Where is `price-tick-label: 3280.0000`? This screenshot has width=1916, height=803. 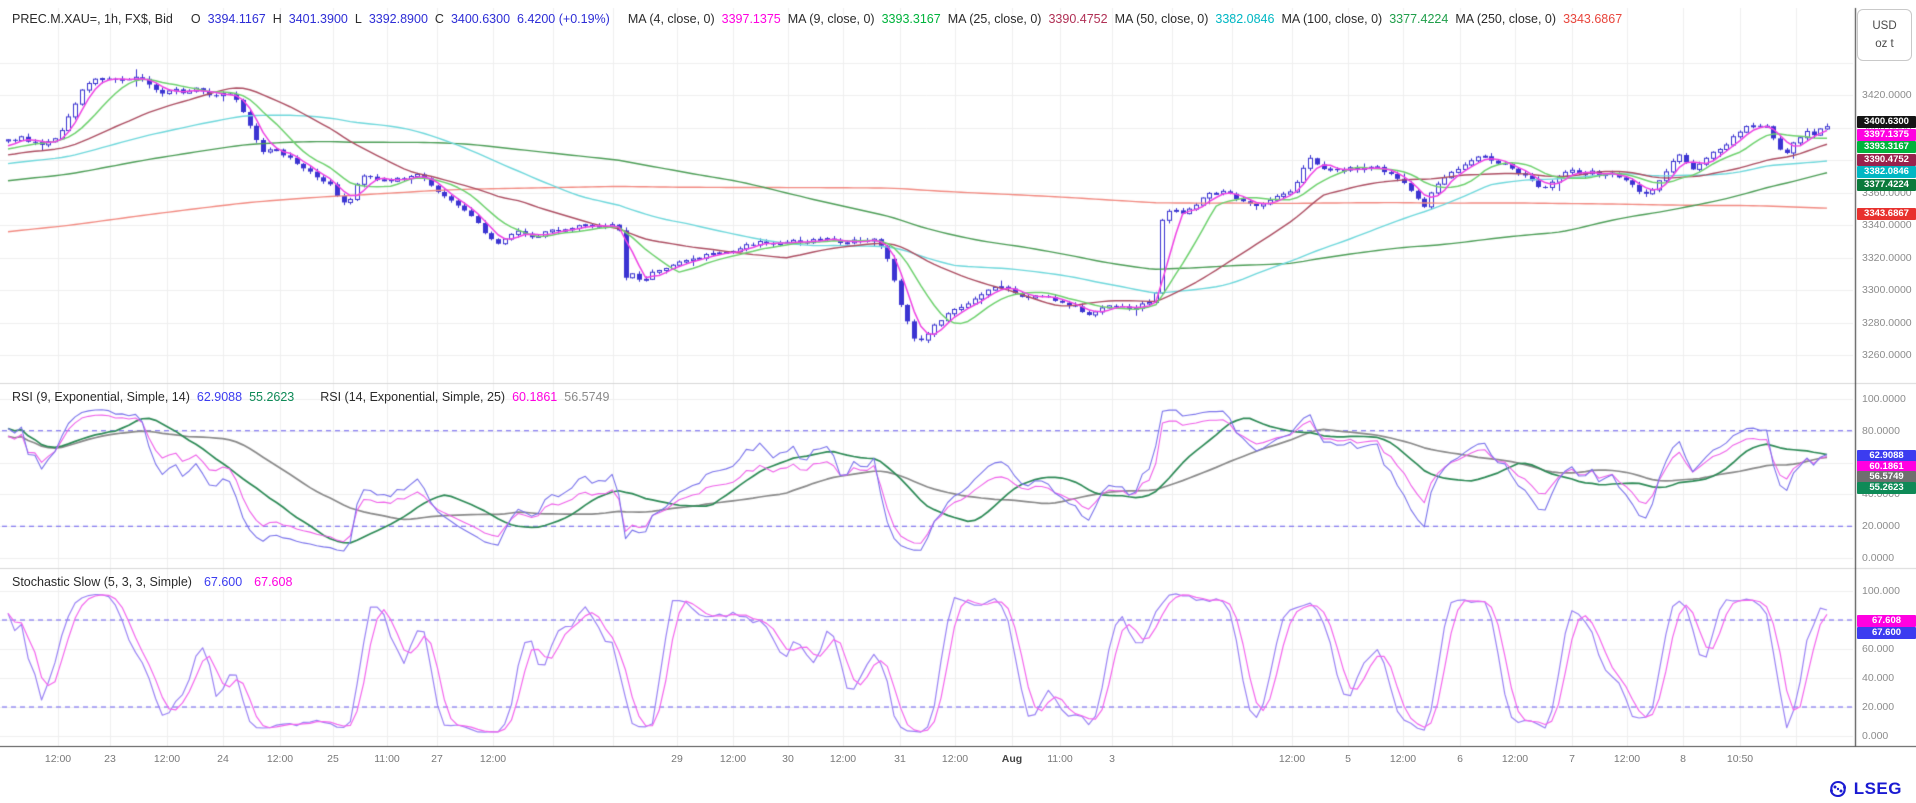 price-tick-label: 3280.0000 is located at coordinates (1887, 323).